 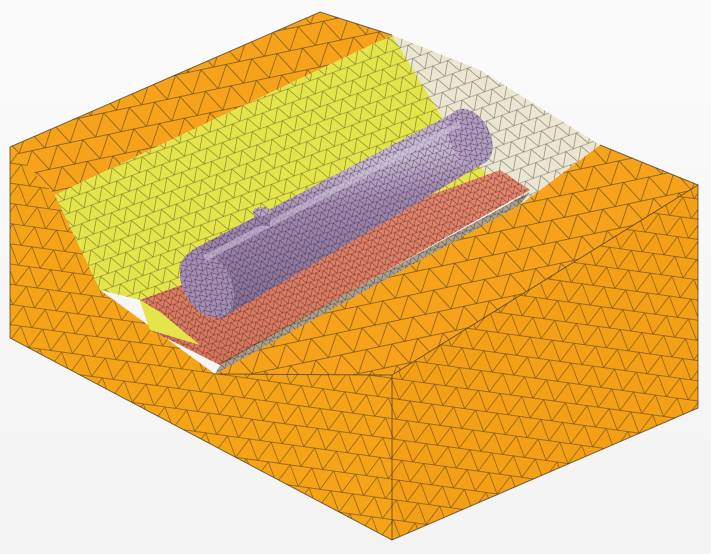 I want to click on pipe-nozzle, so click(x=262, y=216).